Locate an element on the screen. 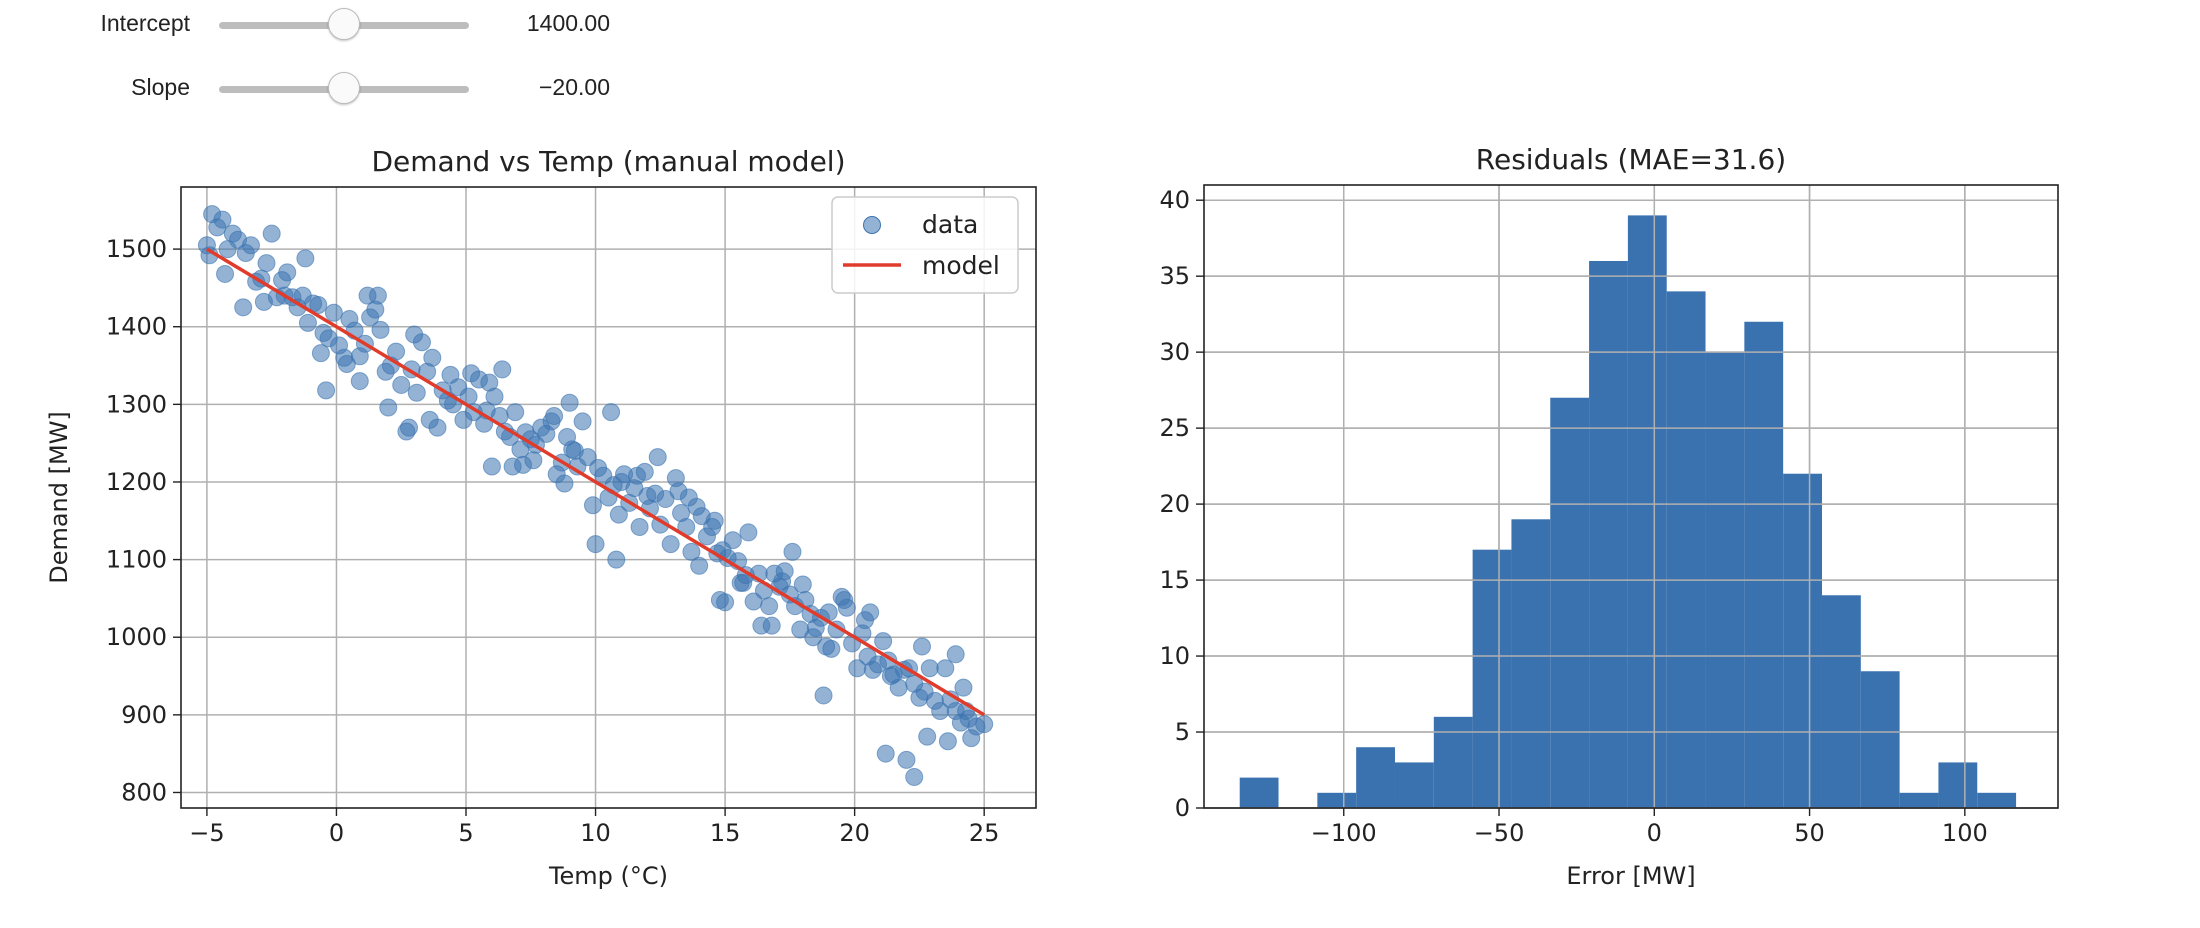 The width and height of the screenshot is (2200, 928). legend: data model is located at coordinates (925, 245).